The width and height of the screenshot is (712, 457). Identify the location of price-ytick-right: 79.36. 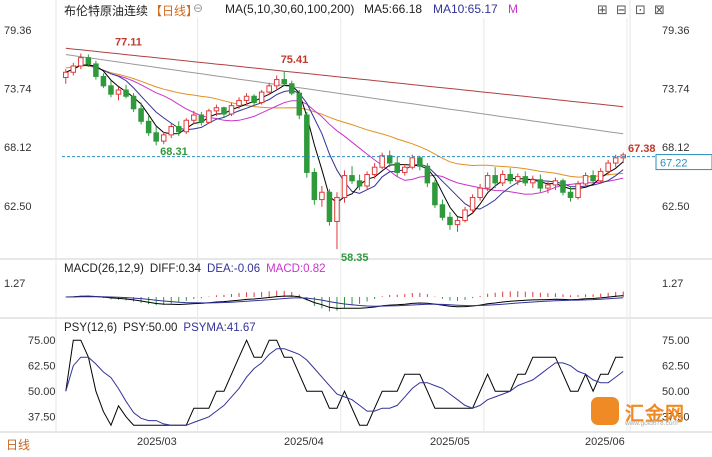
(676, 31).